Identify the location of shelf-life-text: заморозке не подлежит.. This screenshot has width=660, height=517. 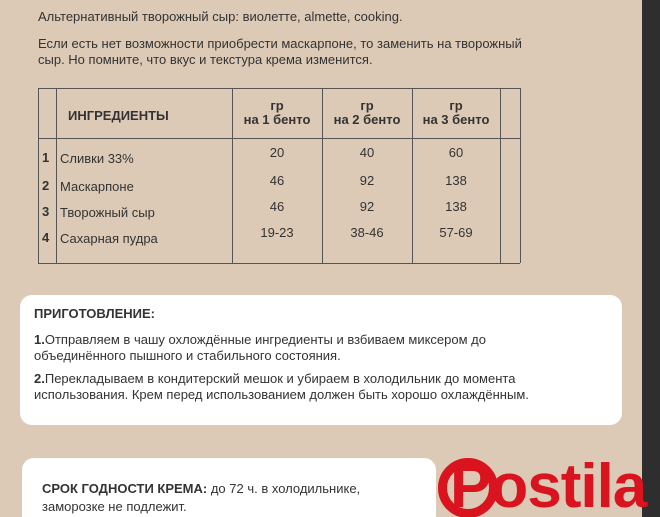
(114, 506).